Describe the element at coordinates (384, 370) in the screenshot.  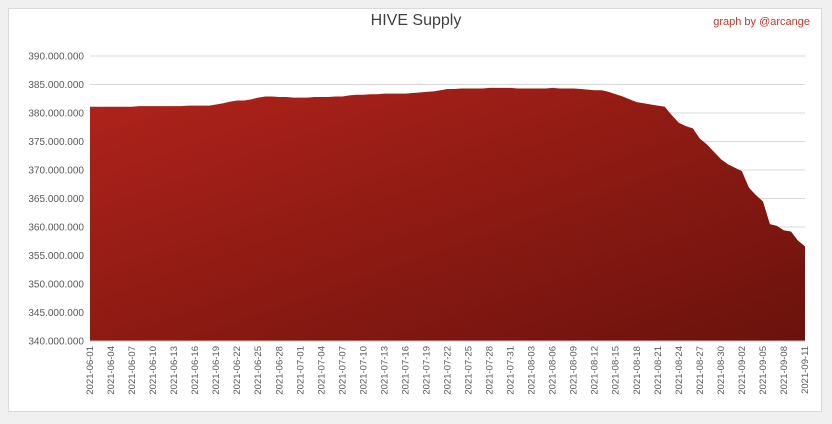
I see `x-tick-label: 2021-07-13` at that location.